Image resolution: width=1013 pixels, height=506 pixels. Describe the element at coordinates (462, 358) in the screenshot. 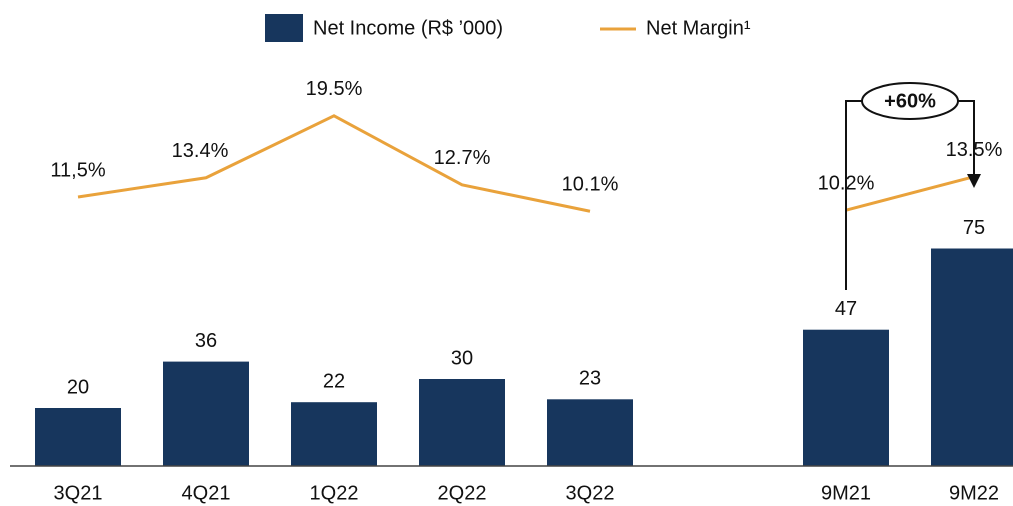

I see `bar-label: 30` at that location.